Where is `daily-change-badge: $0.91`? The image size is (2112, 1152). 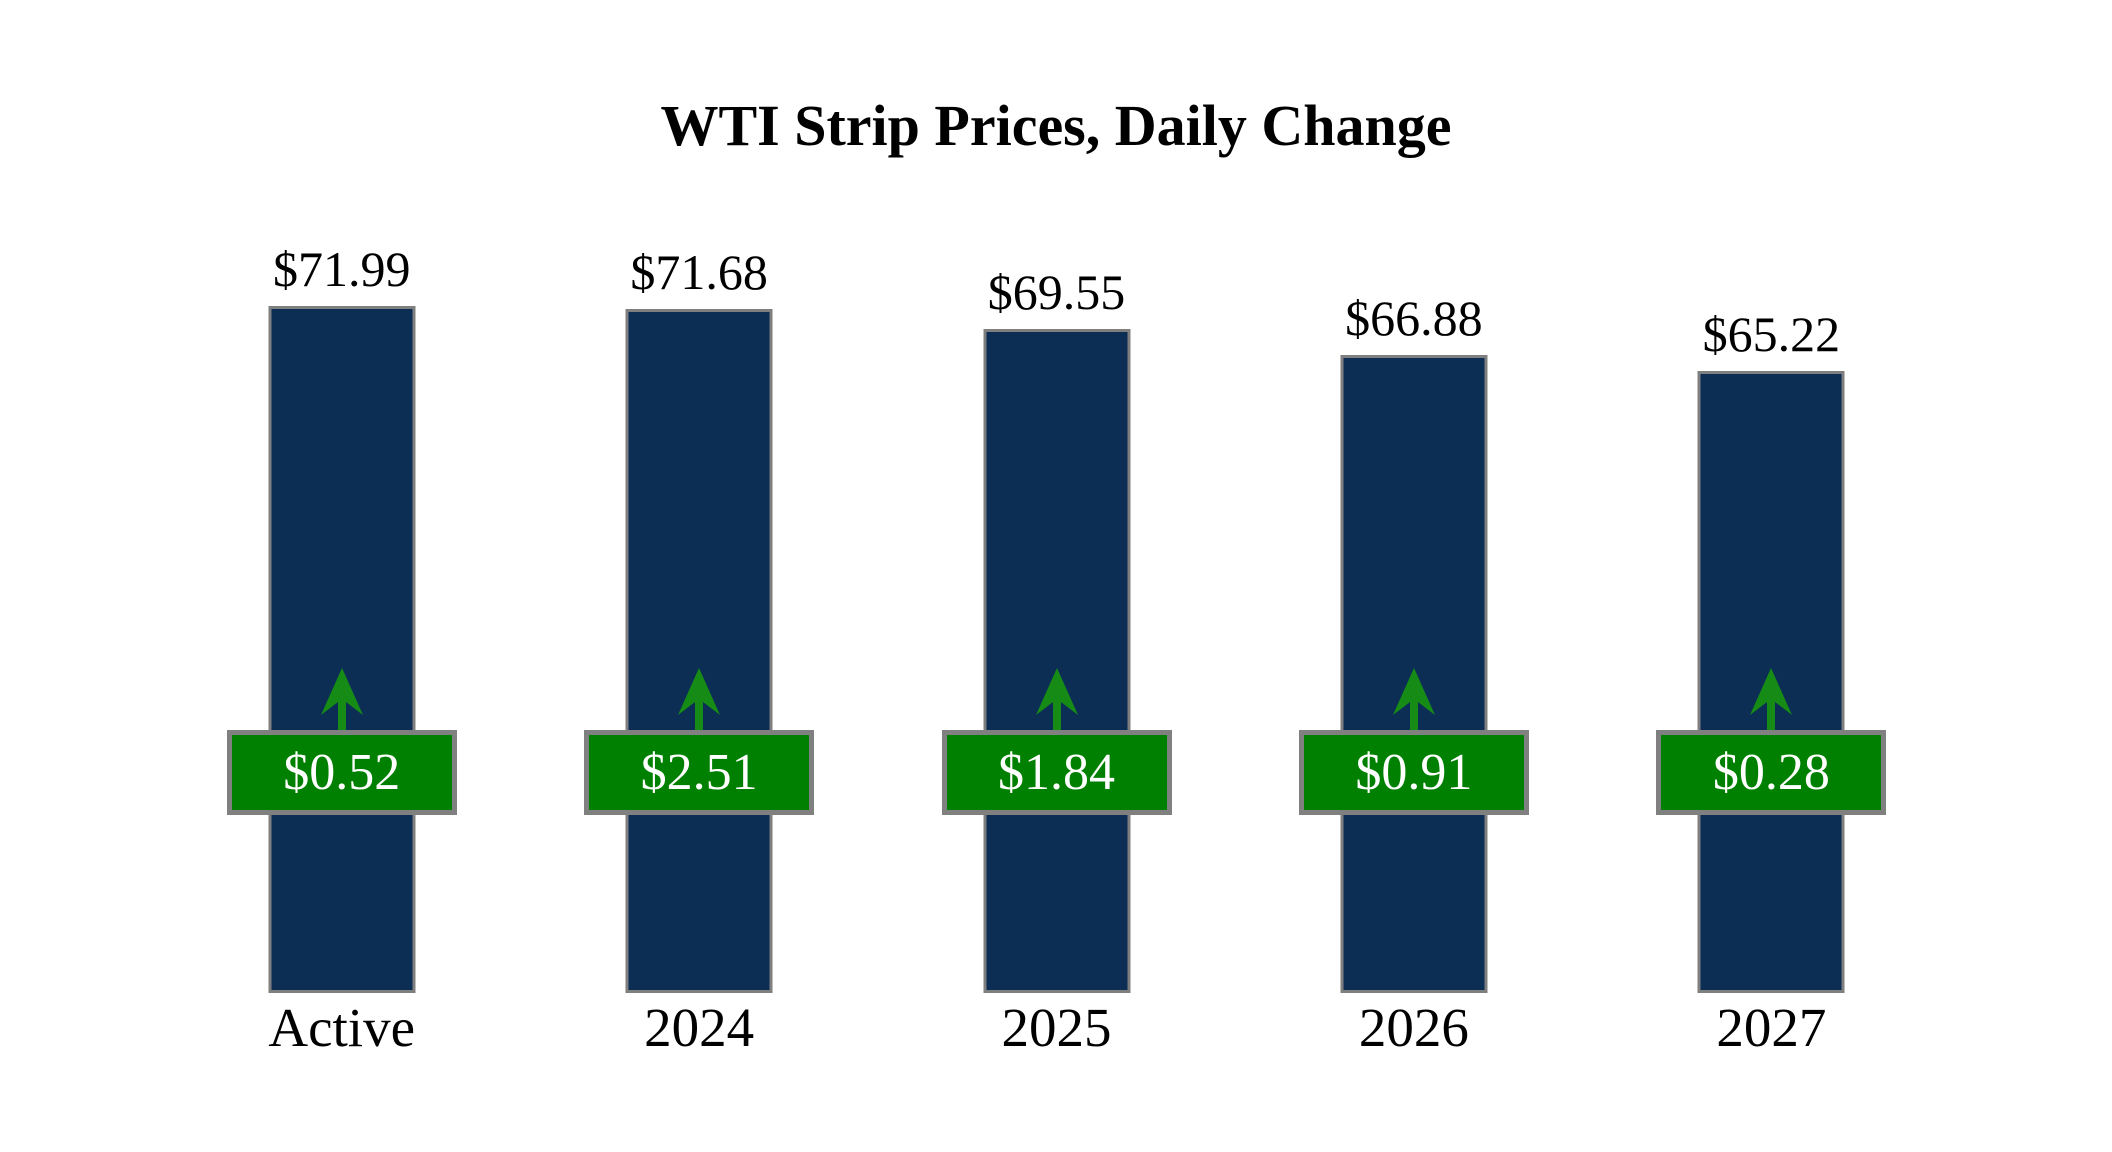 daily-change-badge: $0.91 is located at coordinates (1413, 772).